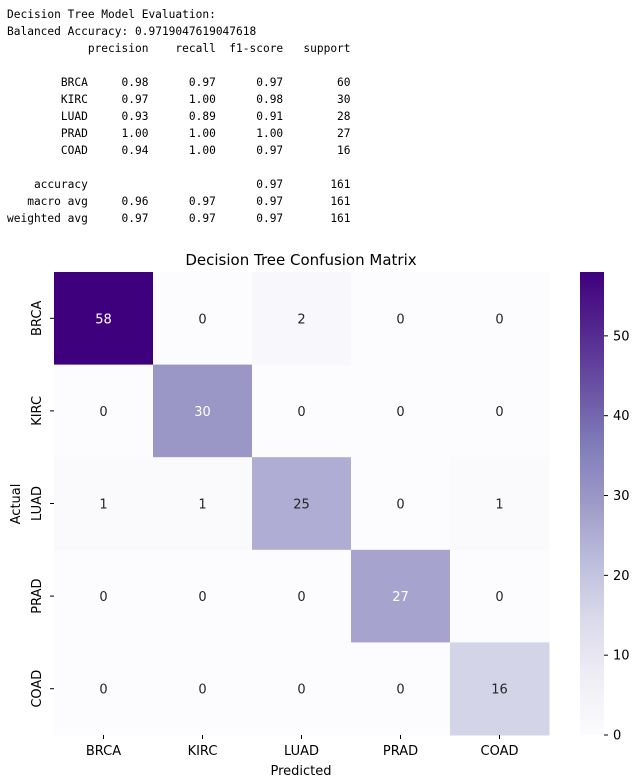 The height and width of the screenshot is (784, 641). What do you see at coordinates (317, 82) in the screenshot?
I see `report-class-support: 60` at bounding box center [317, 82].